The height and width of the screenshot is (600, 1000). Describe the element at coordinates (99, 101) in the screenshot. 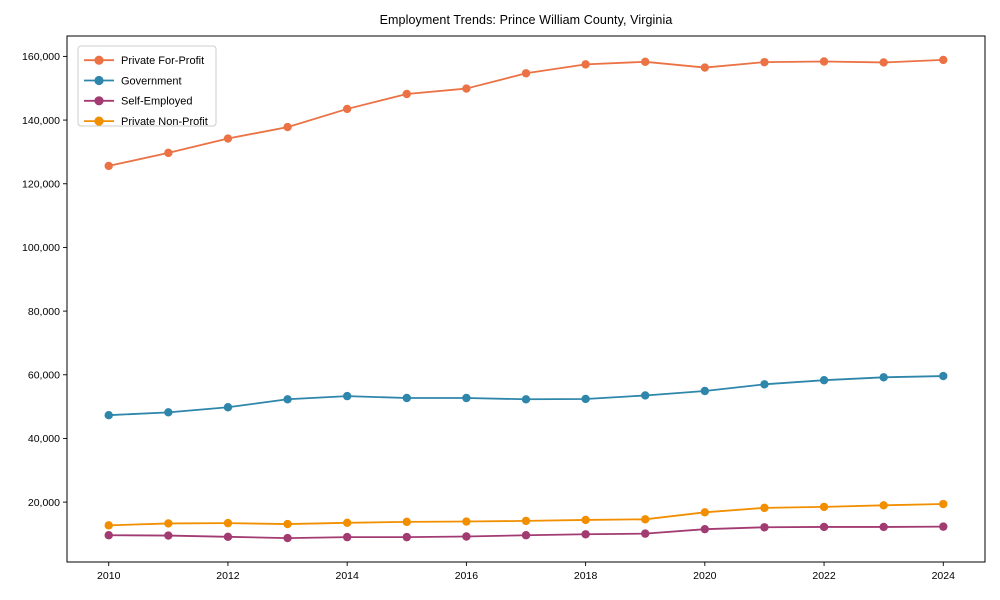

I see `legend-marker-self-employed` at that location.